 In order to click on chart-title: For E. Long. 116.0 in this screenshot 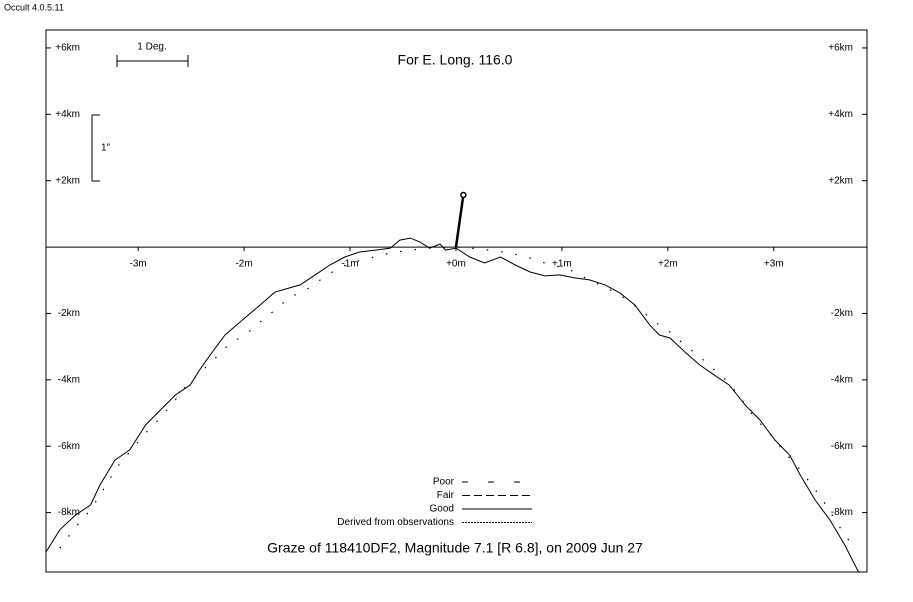, I will do `click(455, 60)`.